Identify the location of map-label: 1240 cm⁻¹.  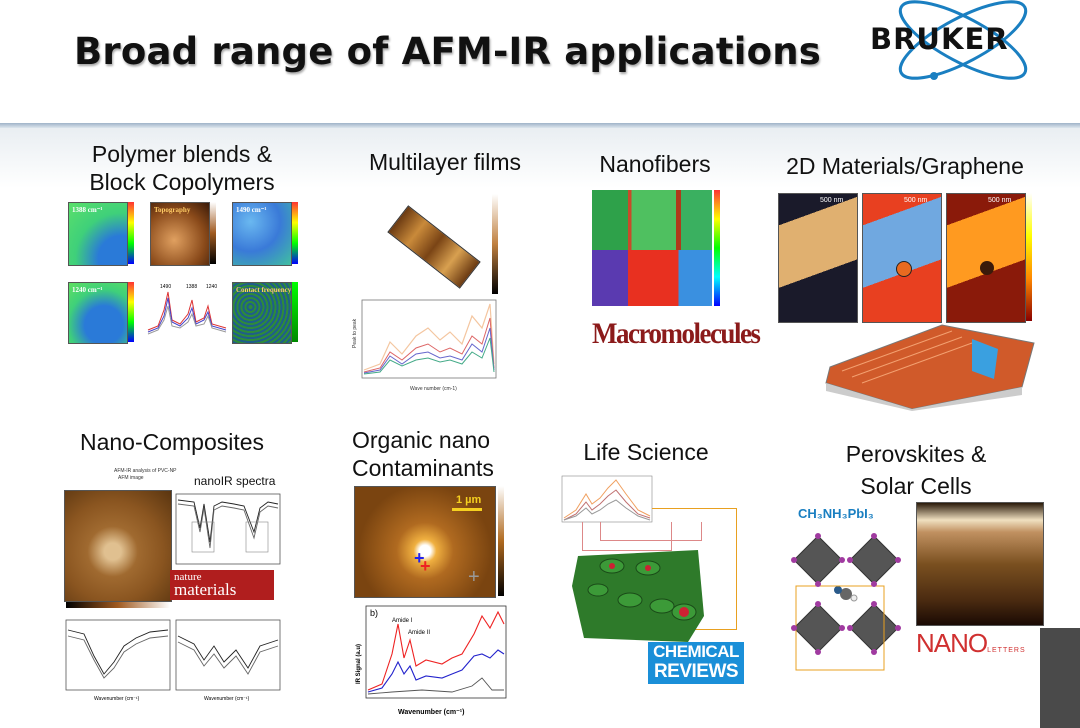
(87, 290).